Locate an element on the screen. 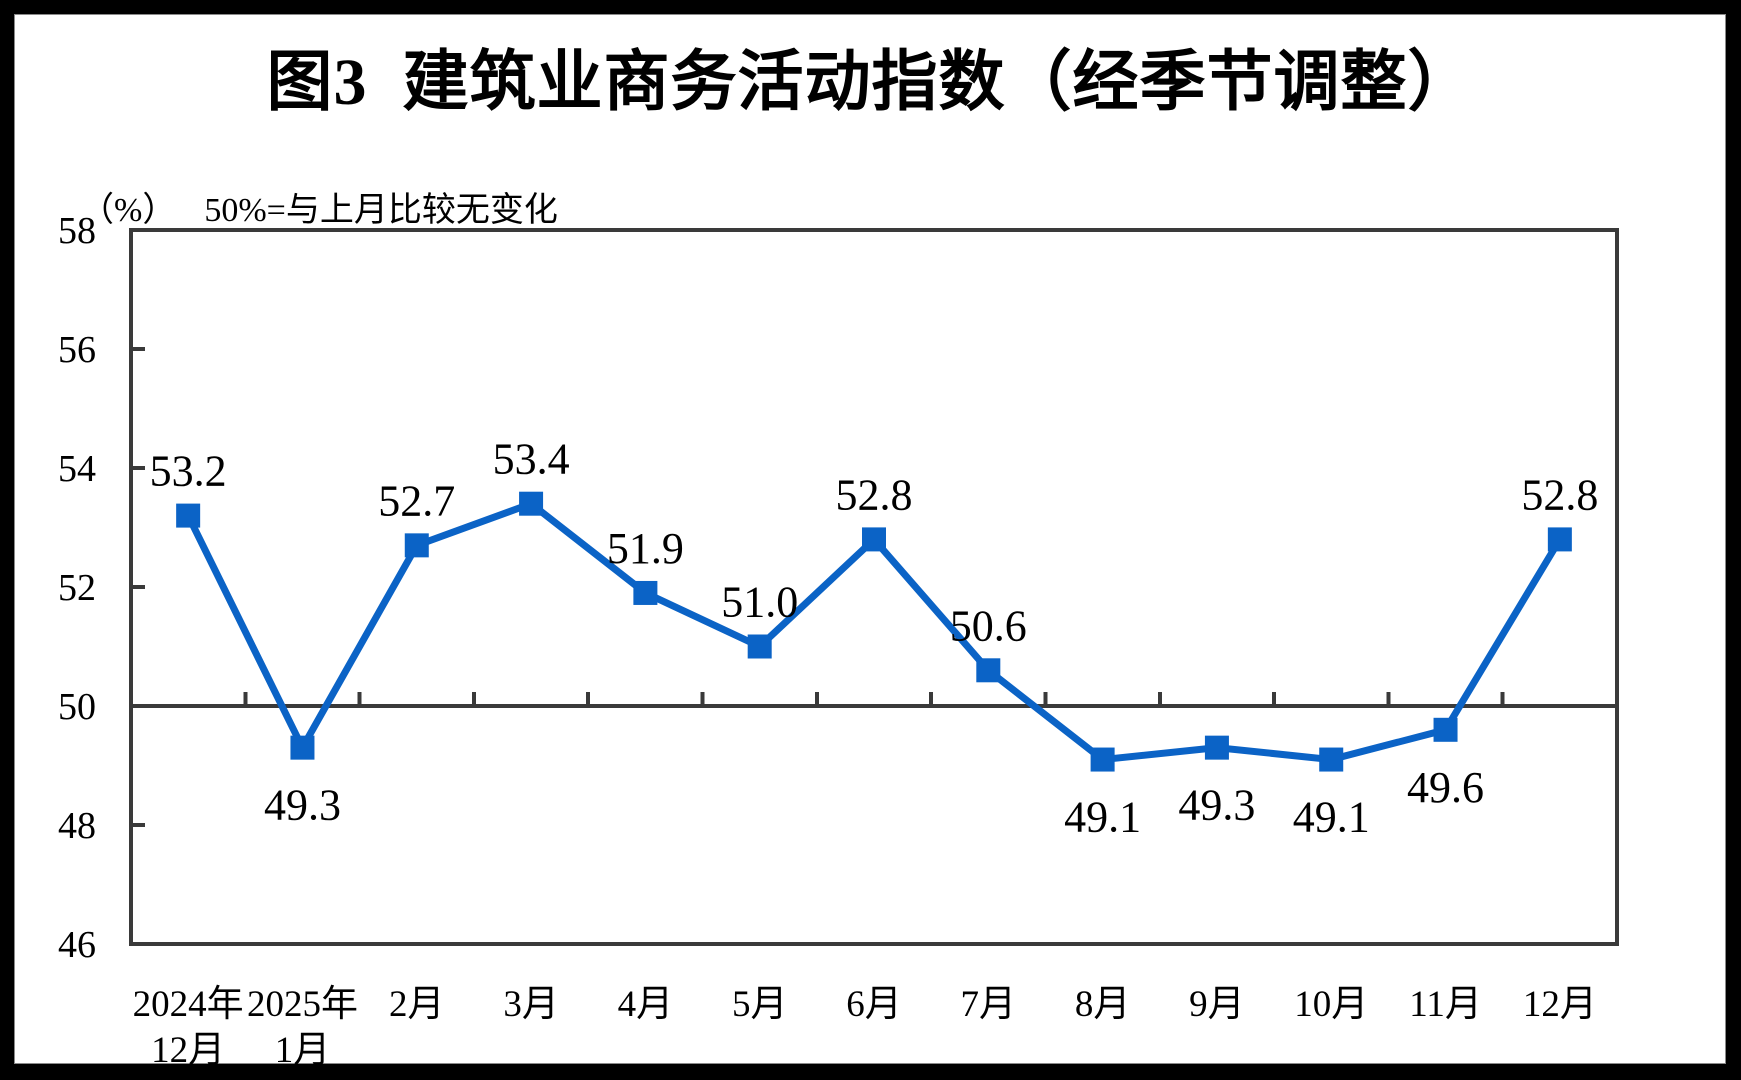 The width and height of the screenshot is (1741, 1080). y-axis-tick-label: 56 is located at coordinates (77, 350).